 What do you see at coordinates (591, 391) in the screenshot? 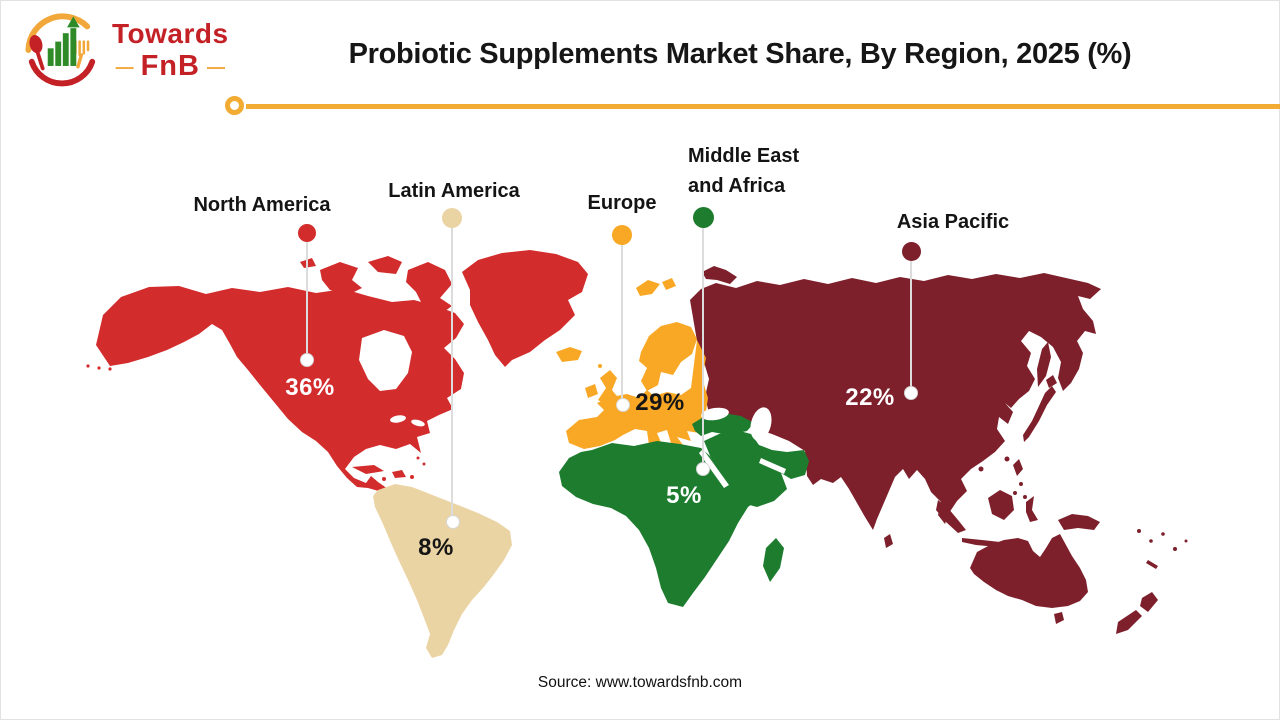
I see `ireland` at bounding box center [591, 391].